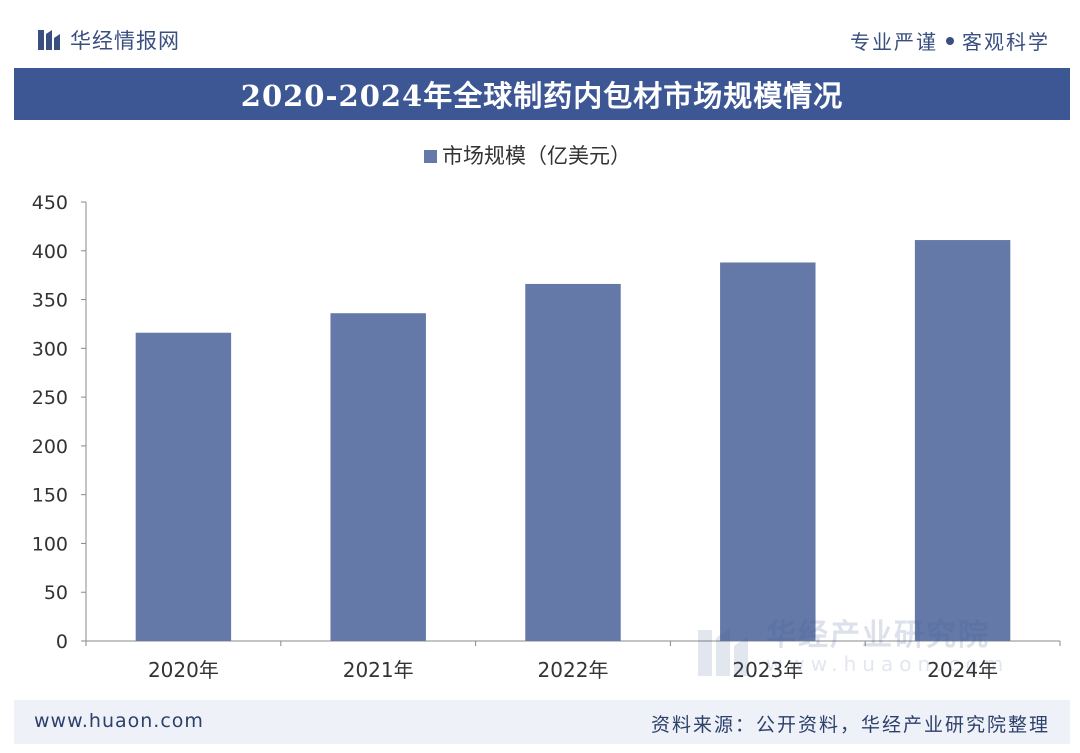 This screenshot has height=753, width=1080. Describe the element at coordinates (767, 670) in the screenshot. I see `x-tick-label: 2023年` at that location.